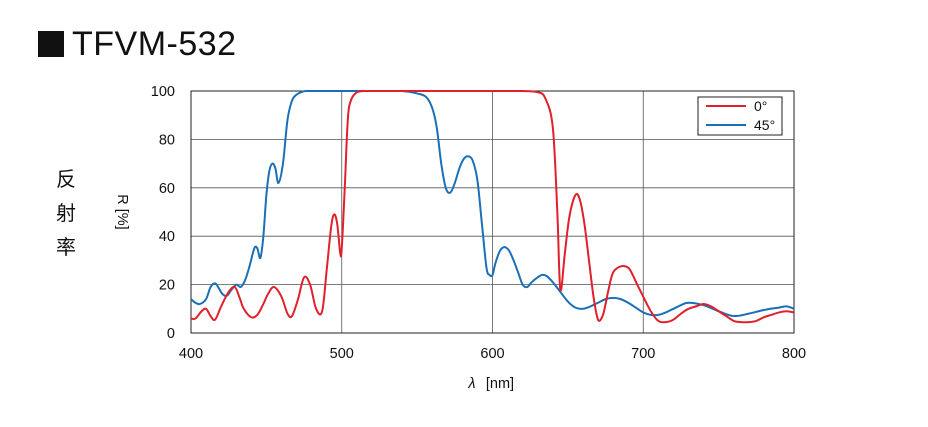 The height and width of the screenshot is (427, 928). I want to click on x-tick-label-800: 800, so click(794, 354).